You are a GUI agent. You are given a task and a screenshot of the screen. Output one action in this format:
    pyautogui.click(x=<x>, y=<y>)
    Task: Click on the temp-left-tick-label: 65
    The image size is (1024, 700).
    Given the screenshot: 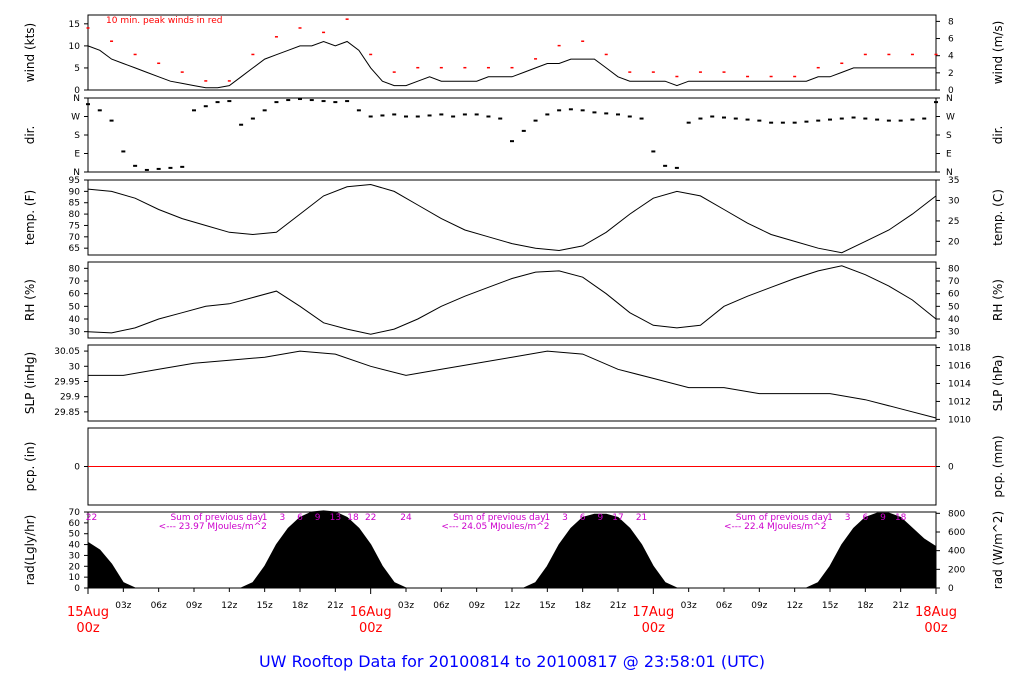 What is the action you would take?
    pyautogui.click(x=74, y=249)
    